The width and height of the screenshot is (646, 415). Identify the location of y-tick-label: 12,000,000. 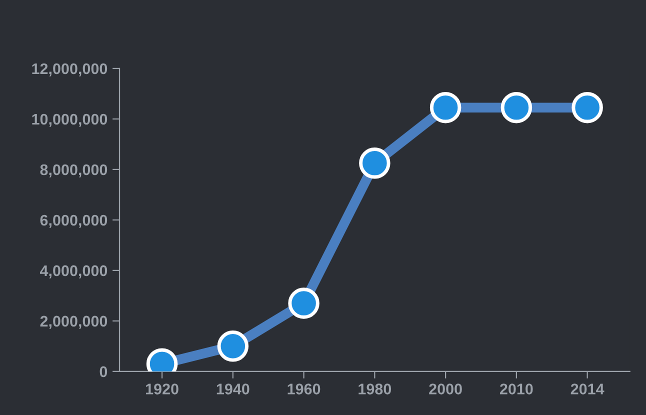
(70, 69).